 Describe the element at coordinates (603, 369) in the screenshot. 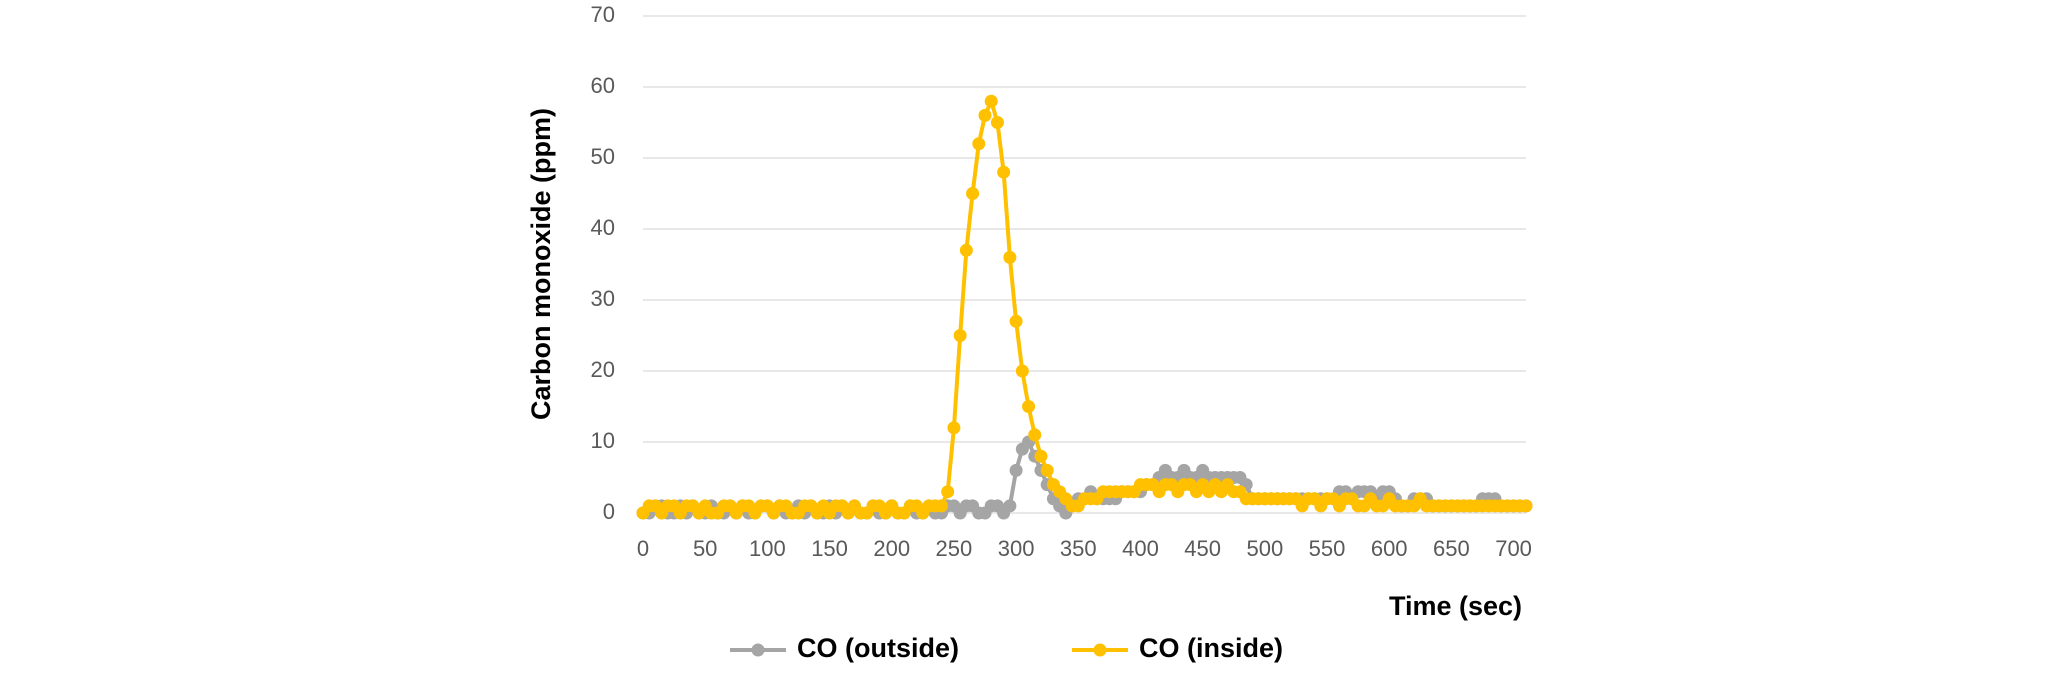

I see `y-tick-label: 20` at that location.